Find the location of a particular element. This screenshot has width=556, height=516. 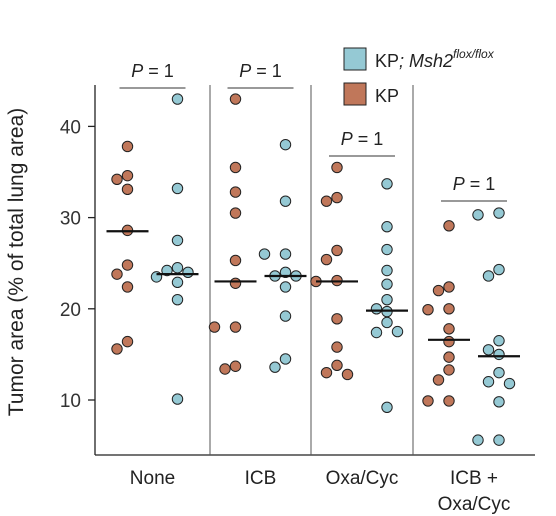

pvalue-label-1: P = 1 is located at coordinates (260, 71).